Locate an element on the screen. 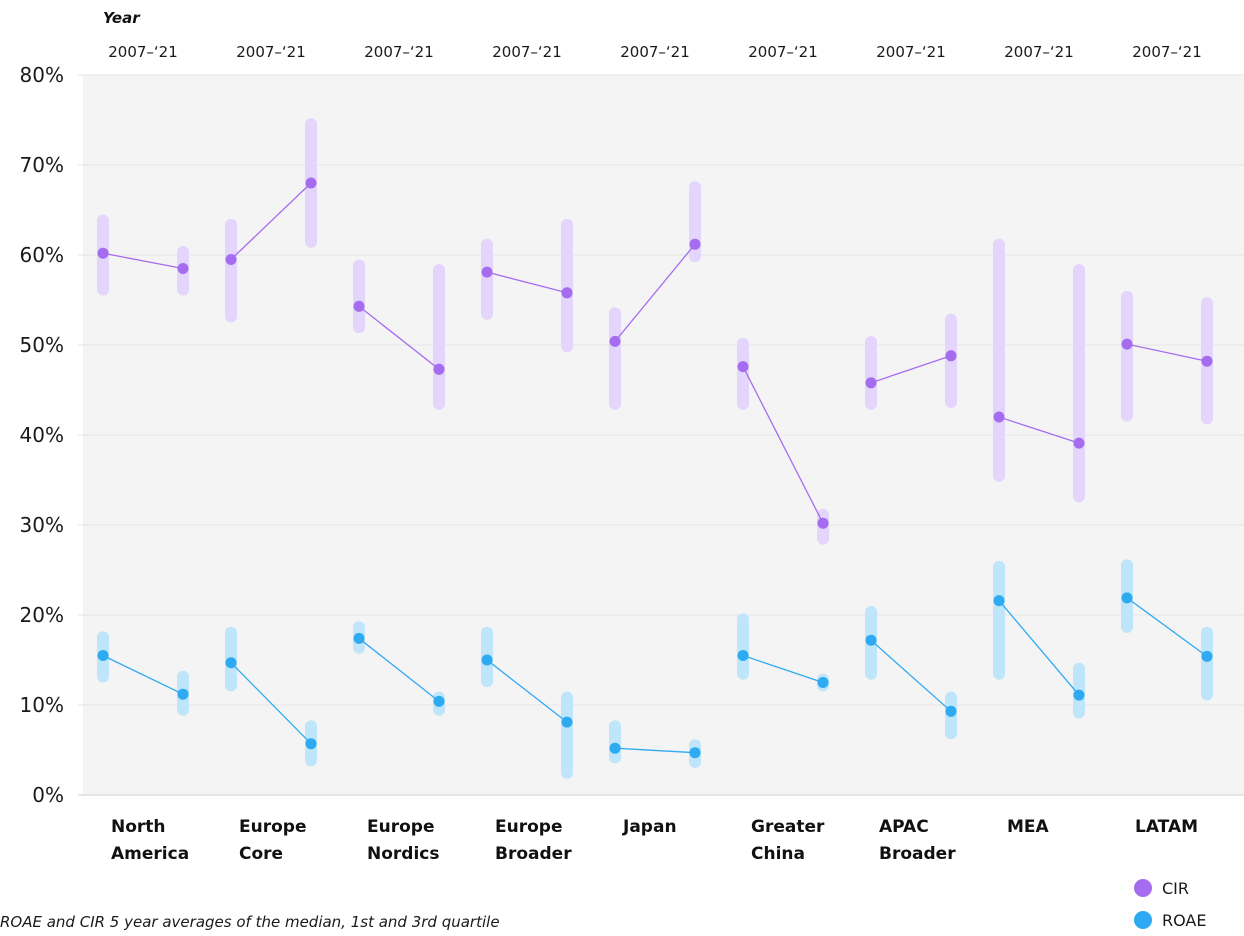 The image size is (1244, 936). category-label: APAC is located at coordinates (904, 827).